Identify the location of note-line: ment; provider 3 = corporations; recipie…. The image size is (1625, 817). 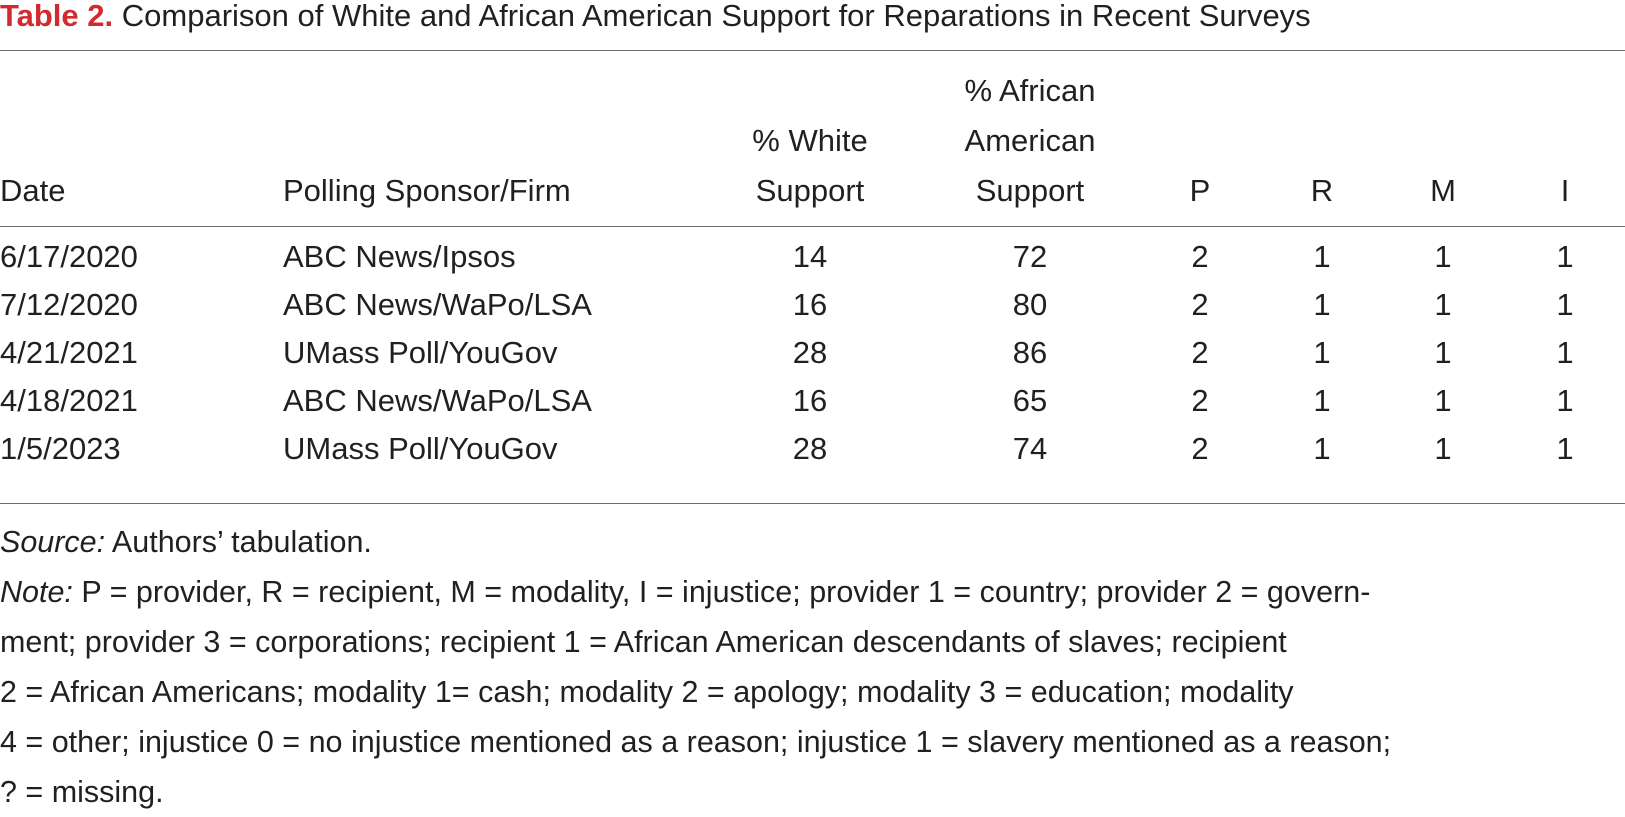
(643, 642).